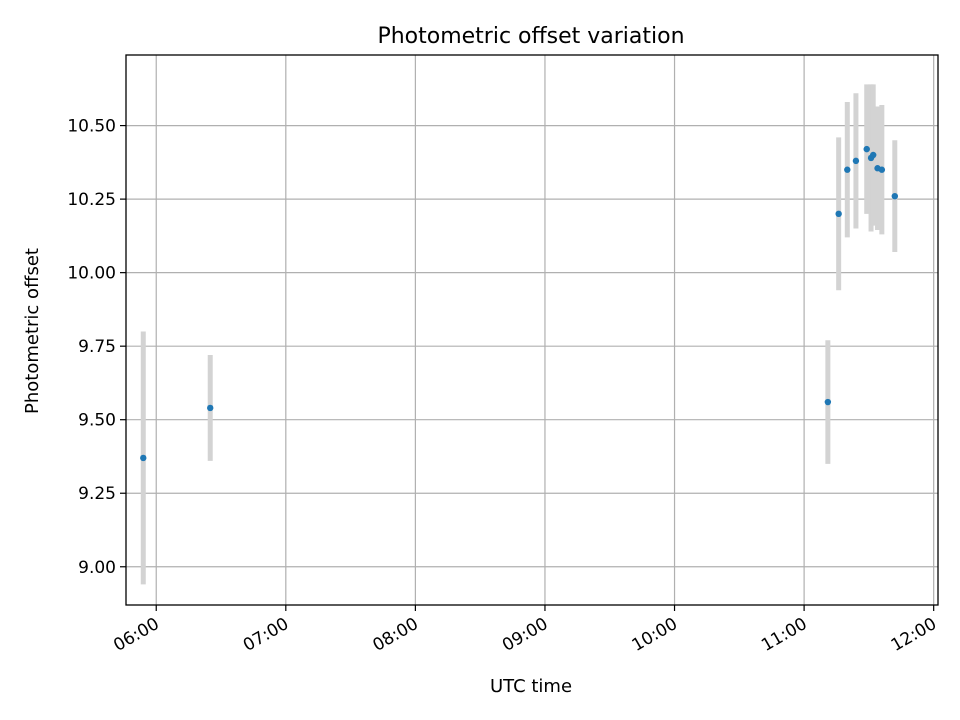 This screenshot has height=720, width=960. I want to click on x-axis-label: UTC time, so click(531, 686).